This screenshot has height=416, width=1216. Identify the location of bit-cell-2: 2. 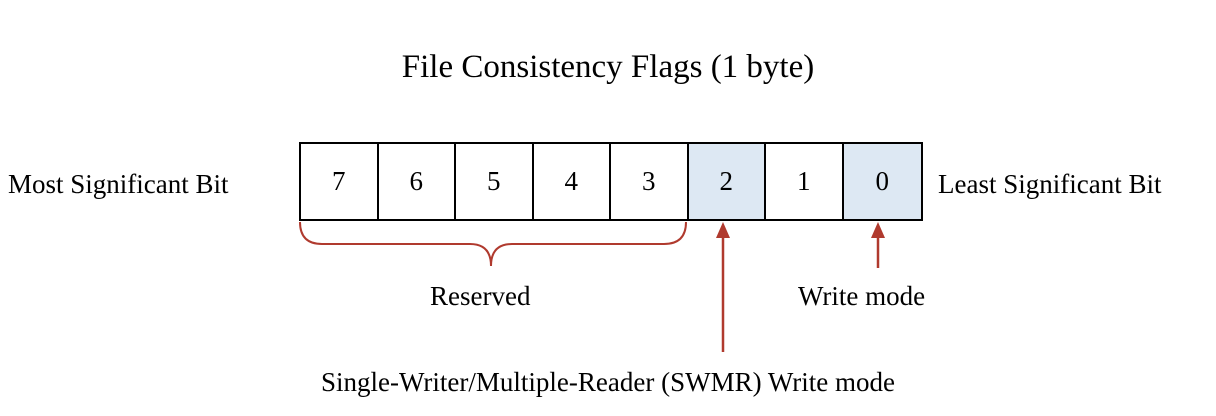
(727, 181).